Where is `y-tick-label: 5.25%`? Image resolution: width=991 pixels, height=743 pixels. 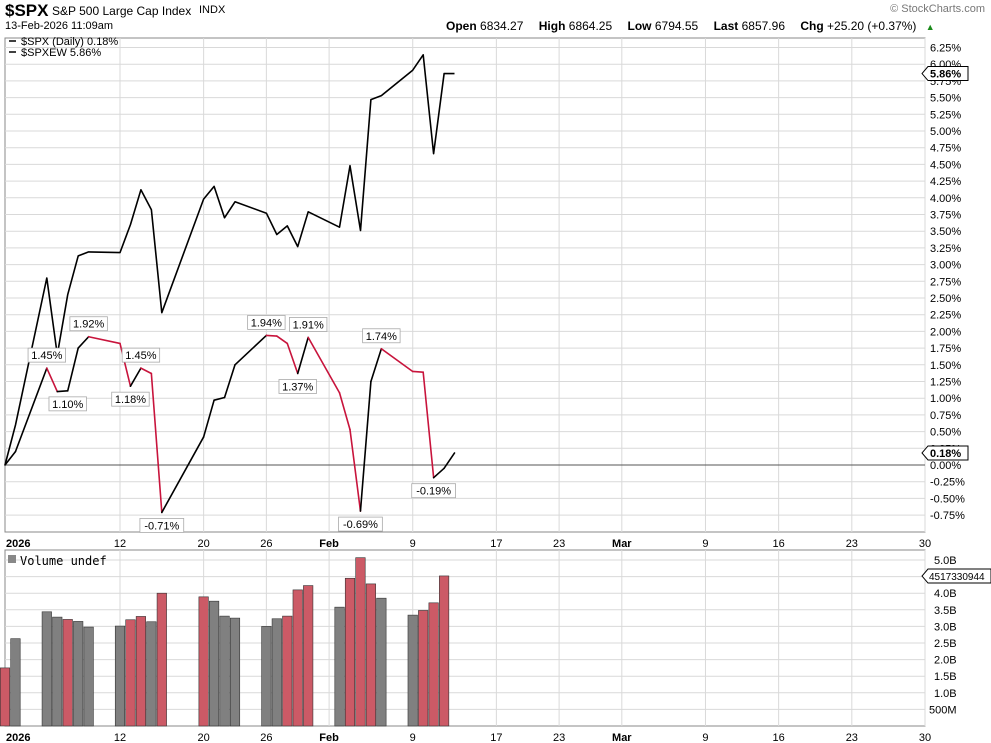 y-tick-label: 5.25% is located at coordinates (945, 115).